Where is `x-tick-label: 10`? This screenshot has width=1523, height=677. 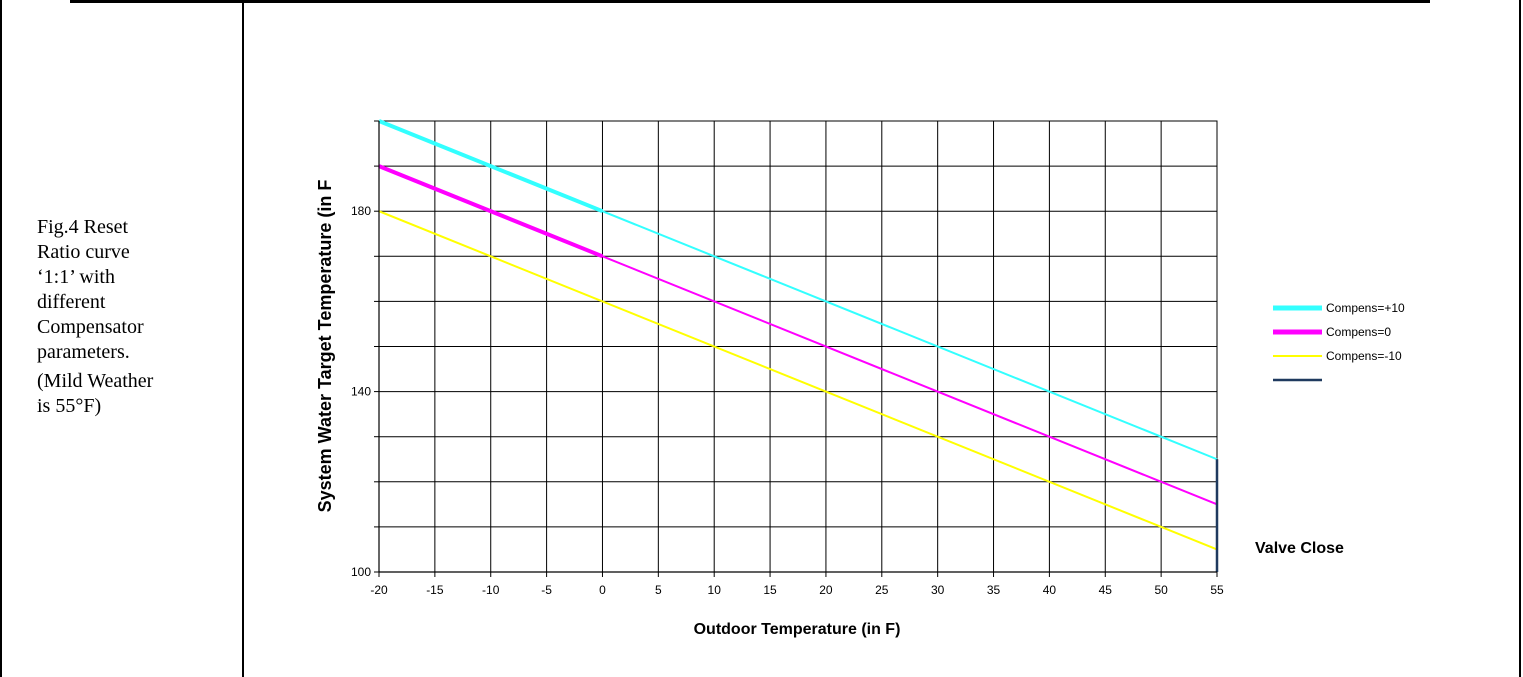
x-tick-label: 10 is located at coordinates (715, 590).